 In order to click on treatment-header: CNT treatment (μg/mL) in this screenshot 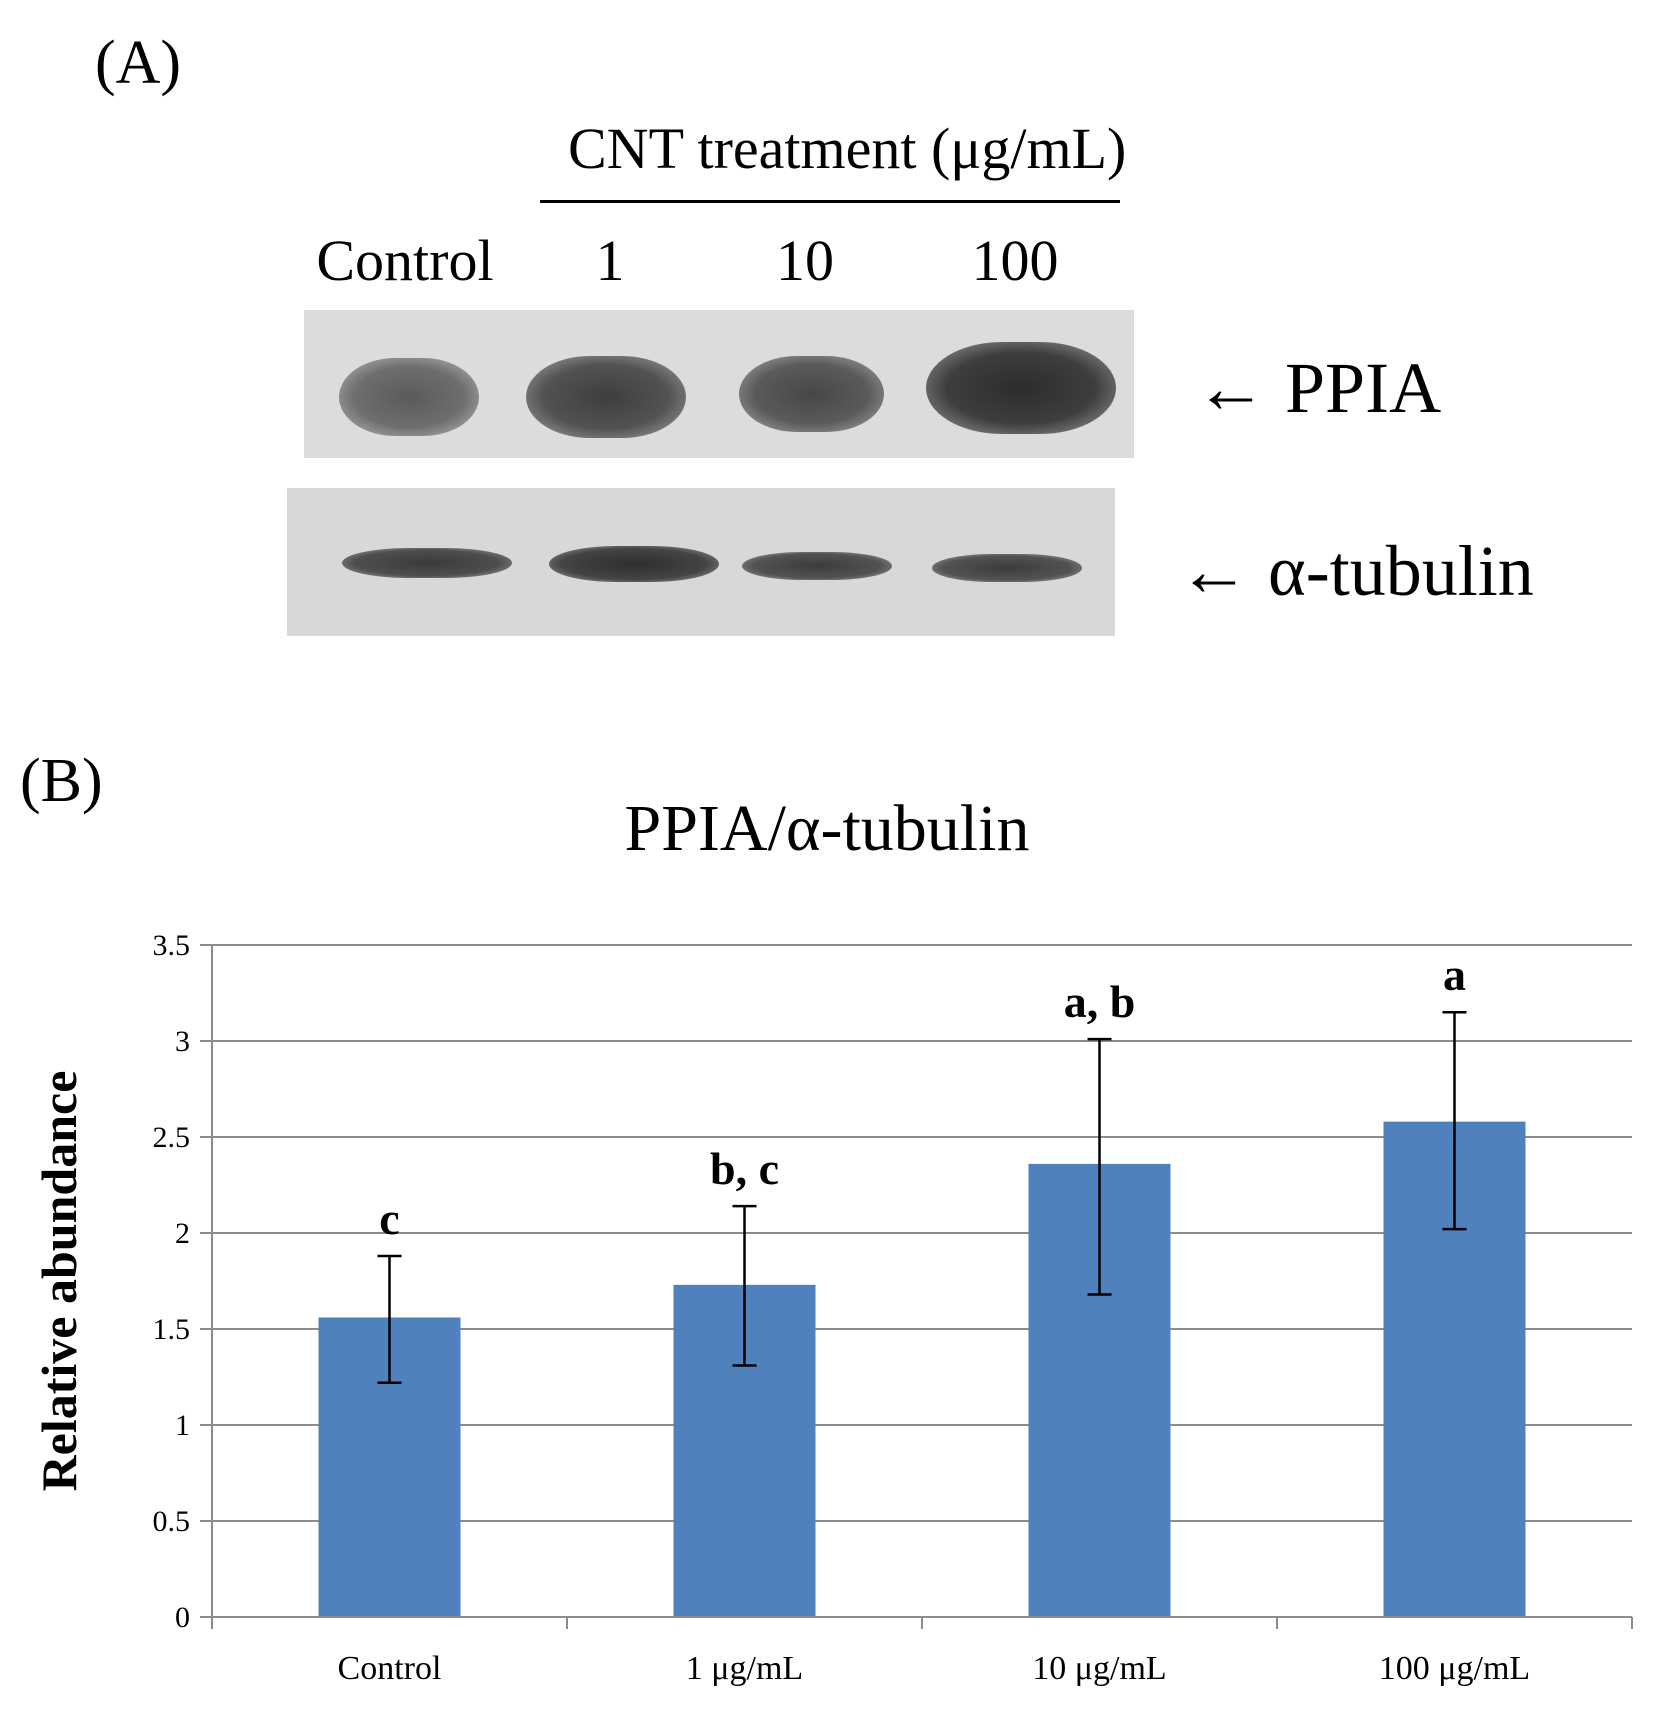, I will do `click(847, 148)`.